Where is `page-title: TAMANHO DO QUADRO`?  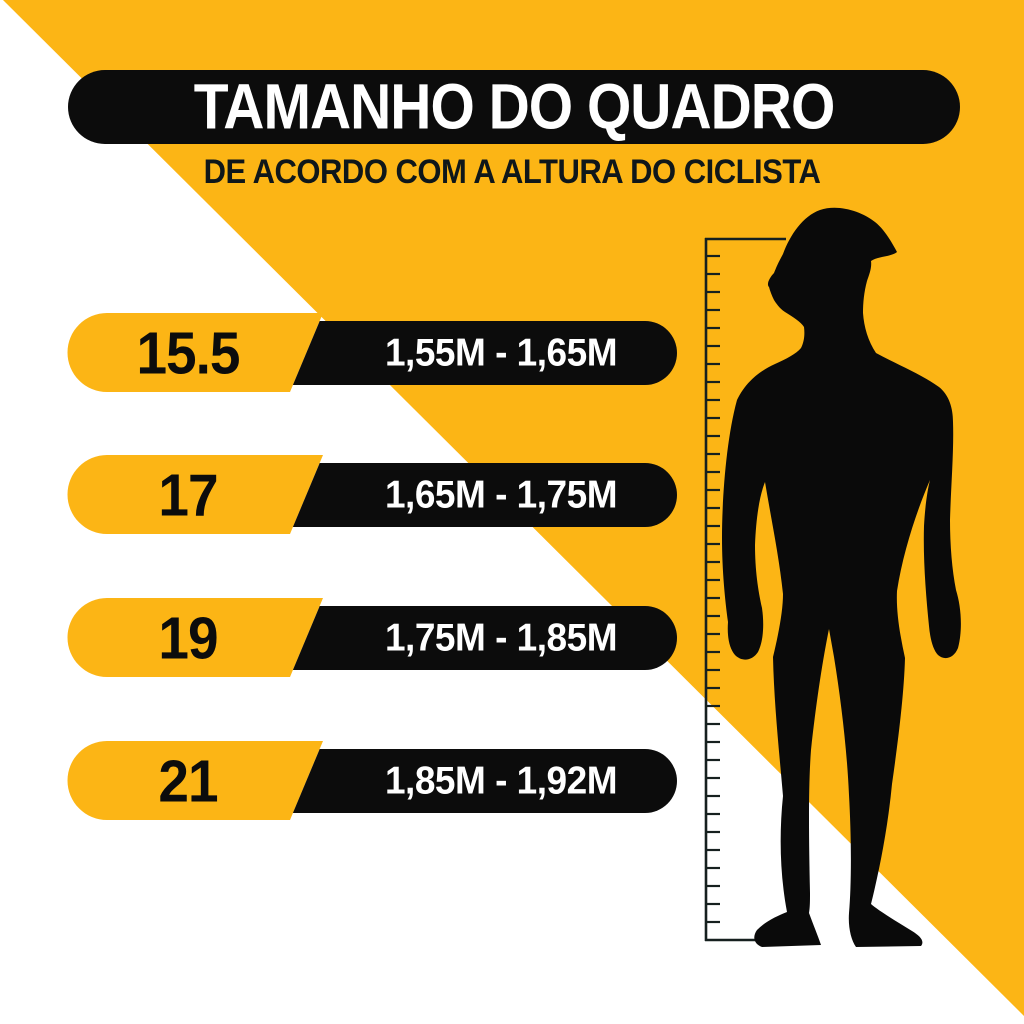 page-title: TAMANHO DO QUADRO is located at coordinates (514, 107).